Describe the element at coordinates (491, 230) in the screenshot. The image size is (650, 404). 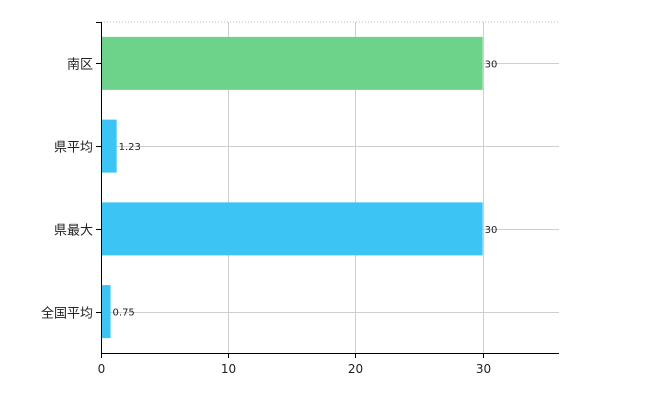
I see `data-label-2: 30` at that location.